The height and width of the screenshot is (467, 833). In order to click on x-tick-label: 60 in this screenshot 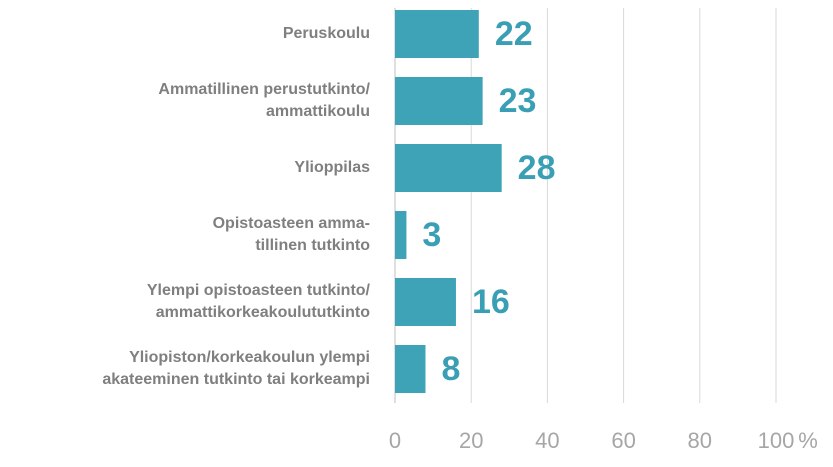, I will do `click(623, 440)`.